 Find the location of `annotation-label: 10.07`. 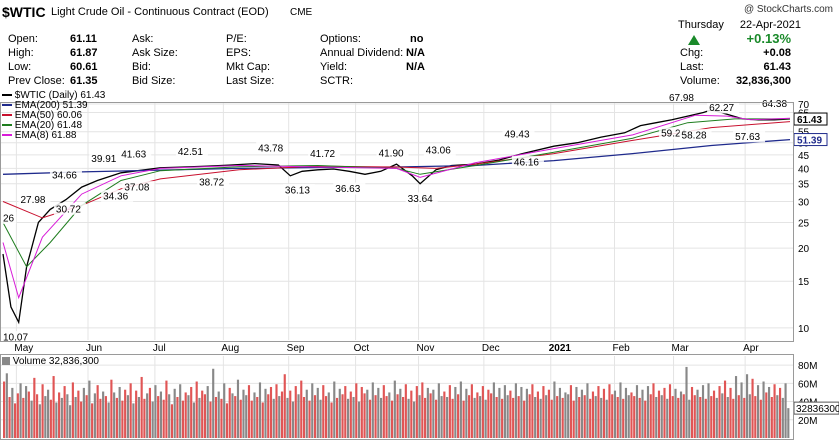

annotation-label: 10.07 is located at coordinates (15, 338).